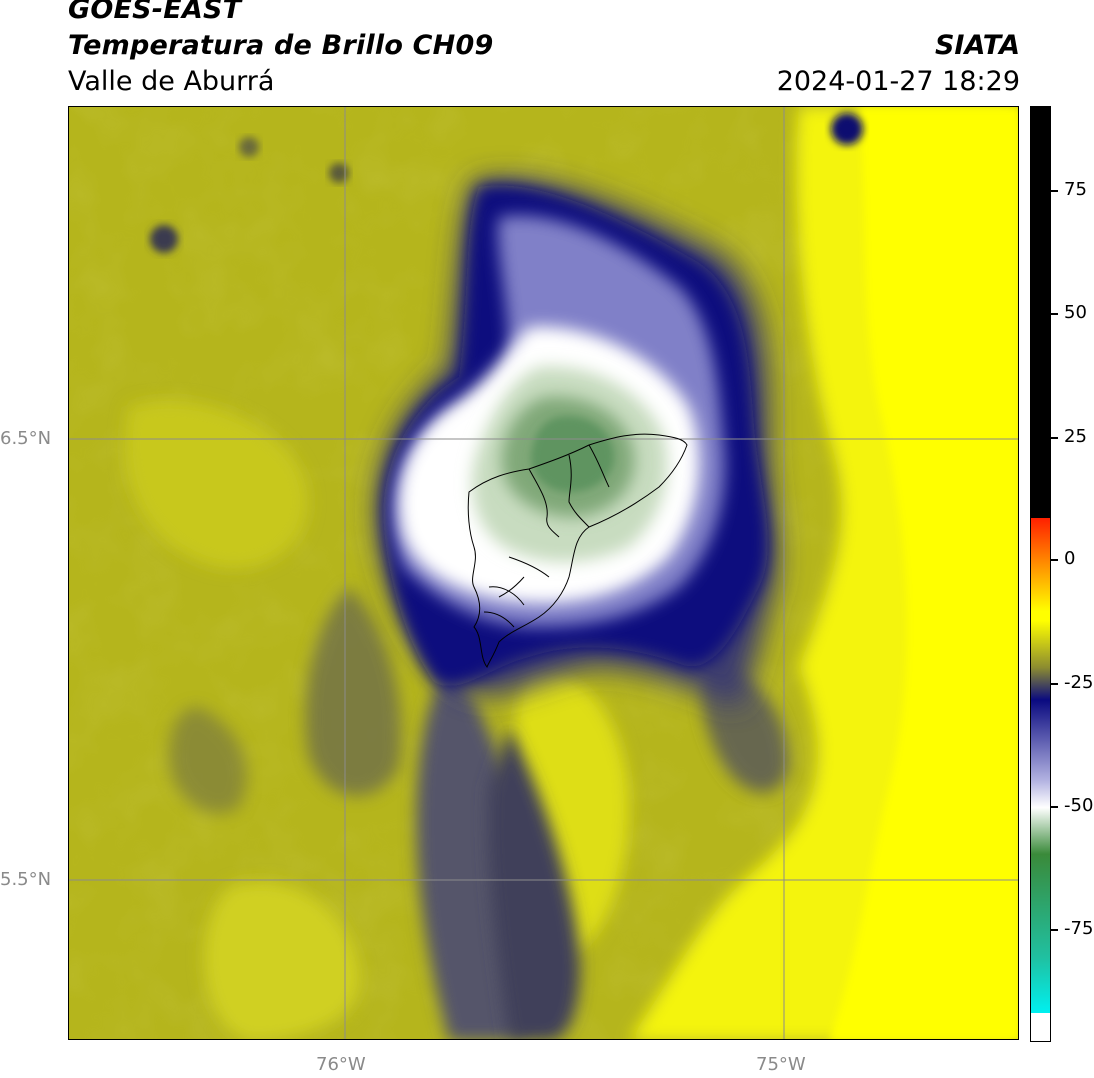 The image size is (1094, 1078). Describe the element at coordinates (1079, 682) in the screenshot. I see `colorbar-tick-label: -25` at that location.